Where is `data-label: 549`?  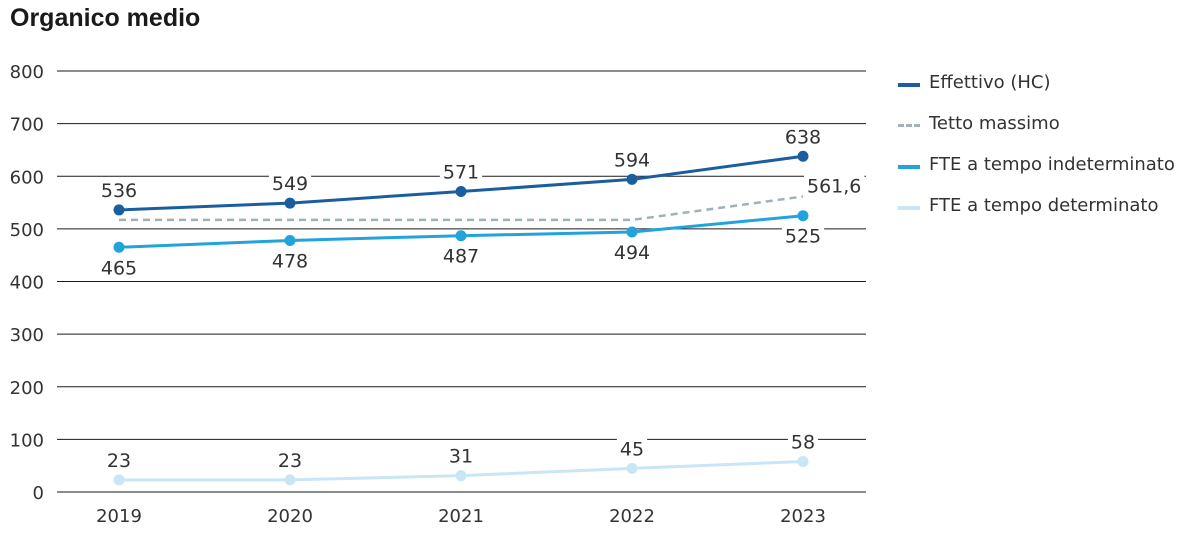 data-label: 549 is located at coordinates (290, 184).